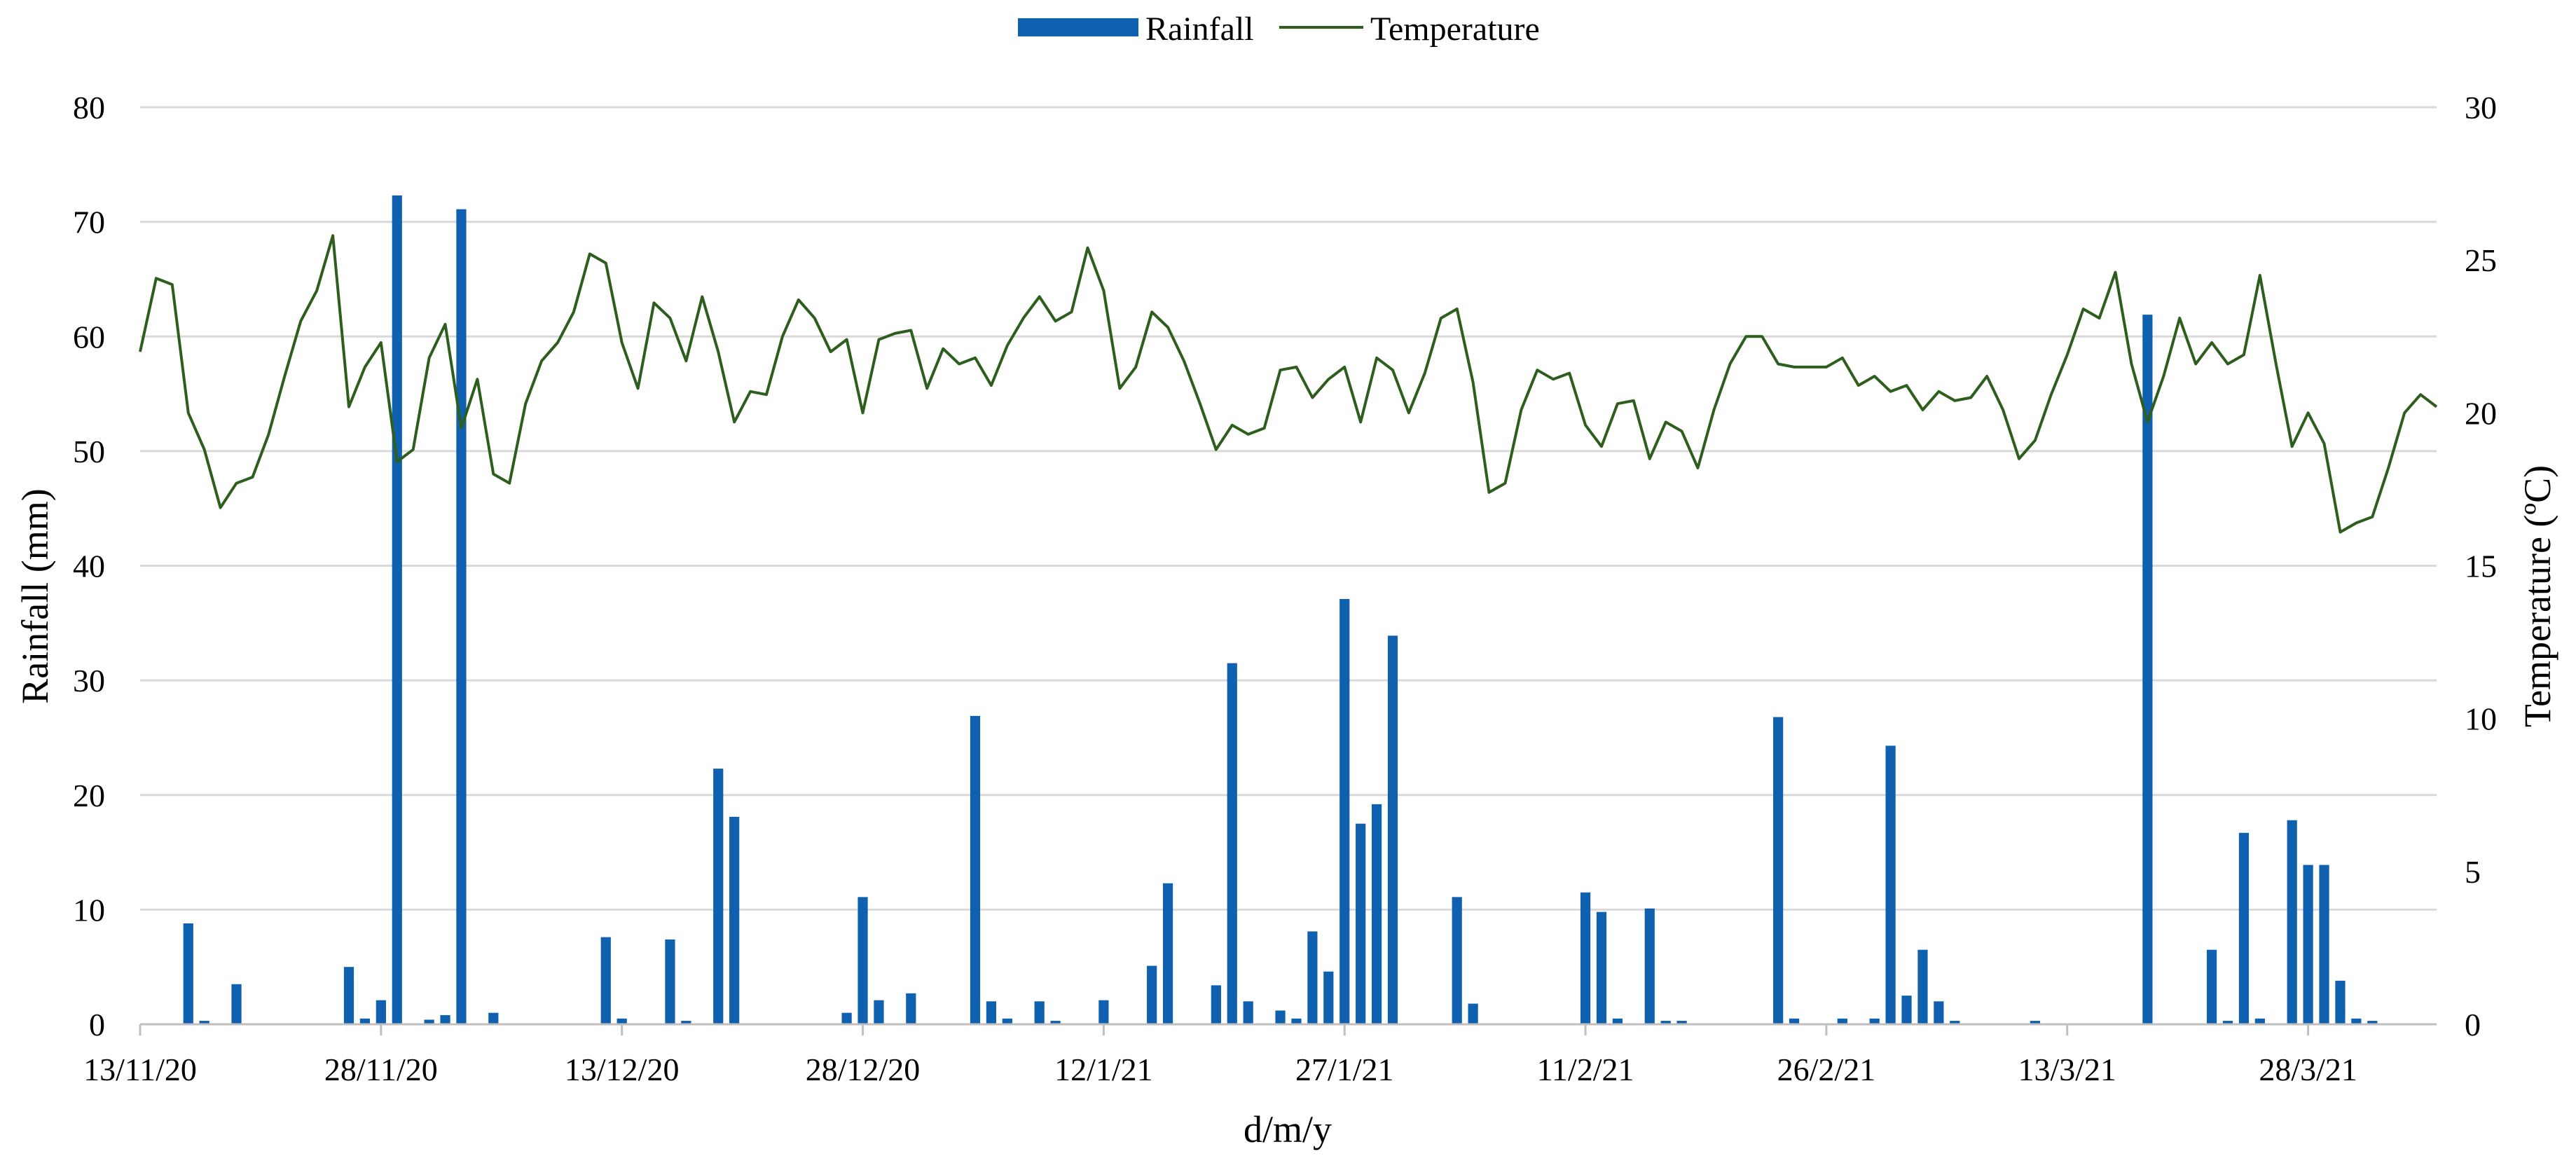 The width and height of the screenshot is (2576, 1163). What do you see at coordinates (1826, 1069) in the screenshot?
I see `x-tick-label: 26/2/21` at bounding box center [1826, 1069].